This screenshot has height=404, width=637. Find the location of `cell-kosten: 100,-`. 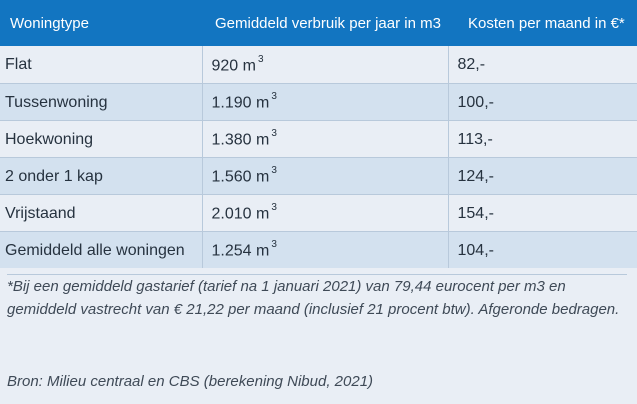

cell-kosten: 100,- is located at coordinates (542, 101).